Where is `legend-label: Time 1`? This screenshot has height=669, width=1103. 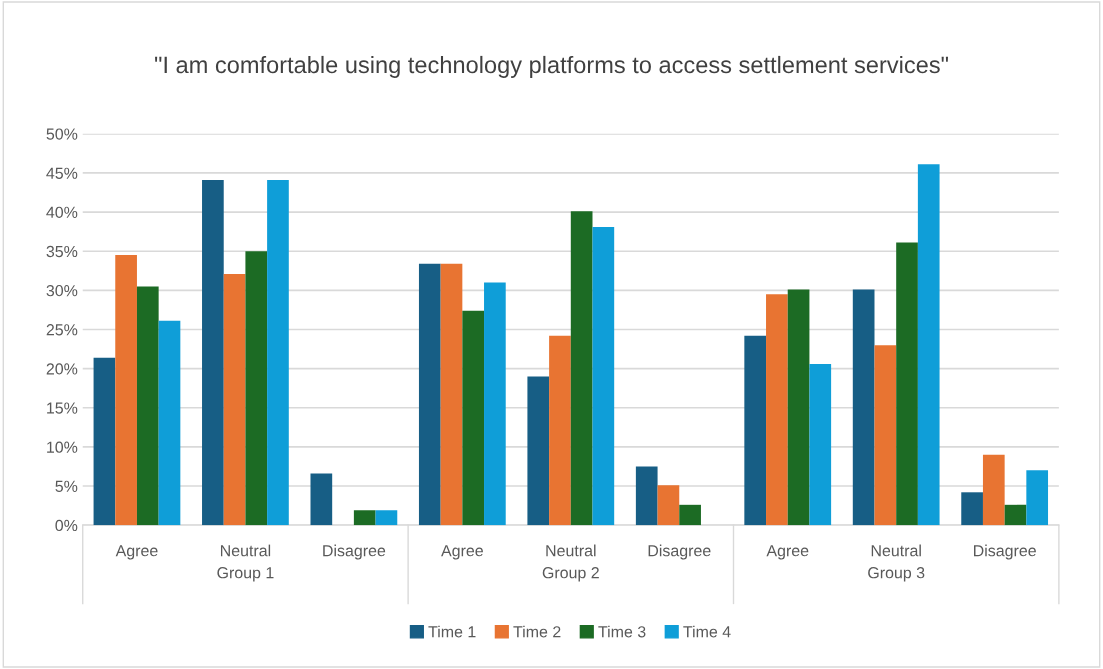 legend-label: Time 1 is located at coordinates (452, 631).